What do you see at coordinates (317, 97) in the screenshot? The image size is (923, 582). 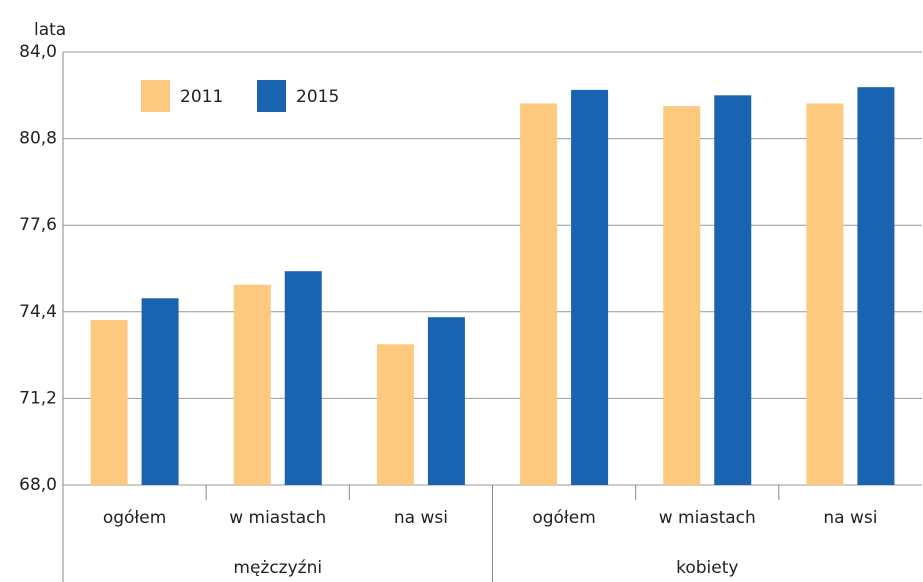 I see `legend-label: 2015` at bounding box center [317, 97].